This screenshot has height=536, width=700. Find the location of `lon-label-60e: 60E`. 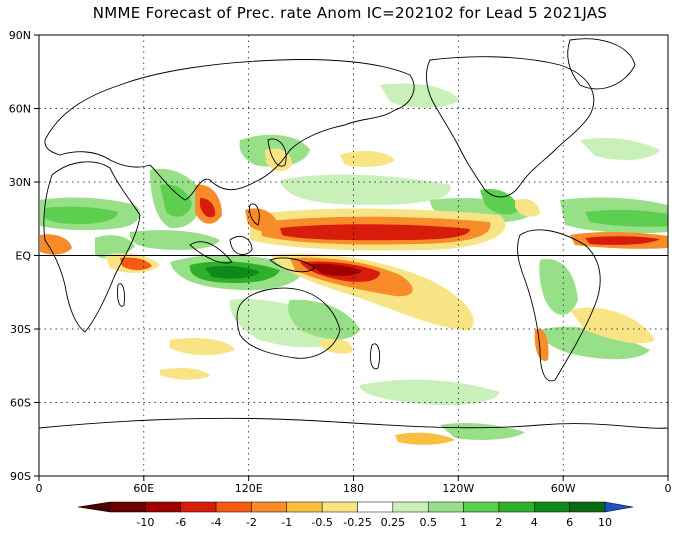

lon-label-60e: 60E is located at coordinates (143, 488).